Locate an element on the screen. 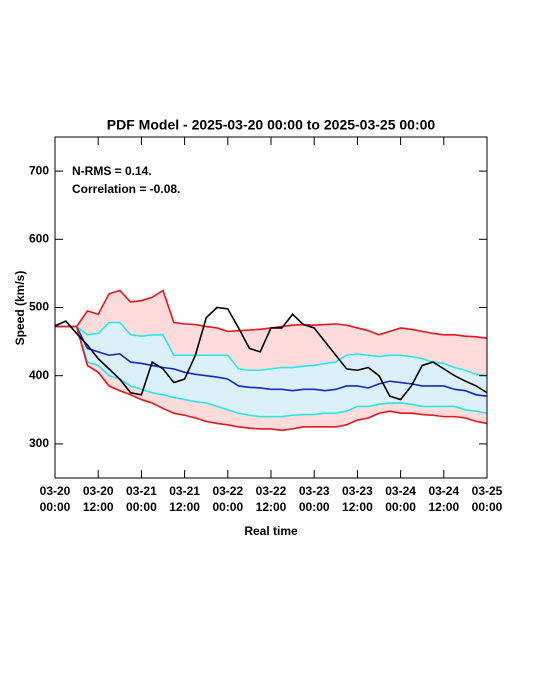 The width and height of the screenshot is (540, 684). x-tick-label: 03-23 00:00 is located at coordinates (314, 499).